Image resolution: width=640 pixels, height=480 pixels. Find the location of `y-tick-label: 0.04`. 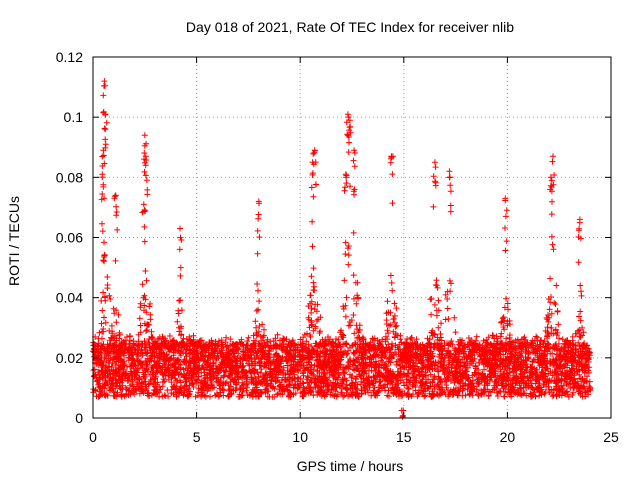

y-tick-label: 0.04 is located at coordinates (69, 298).